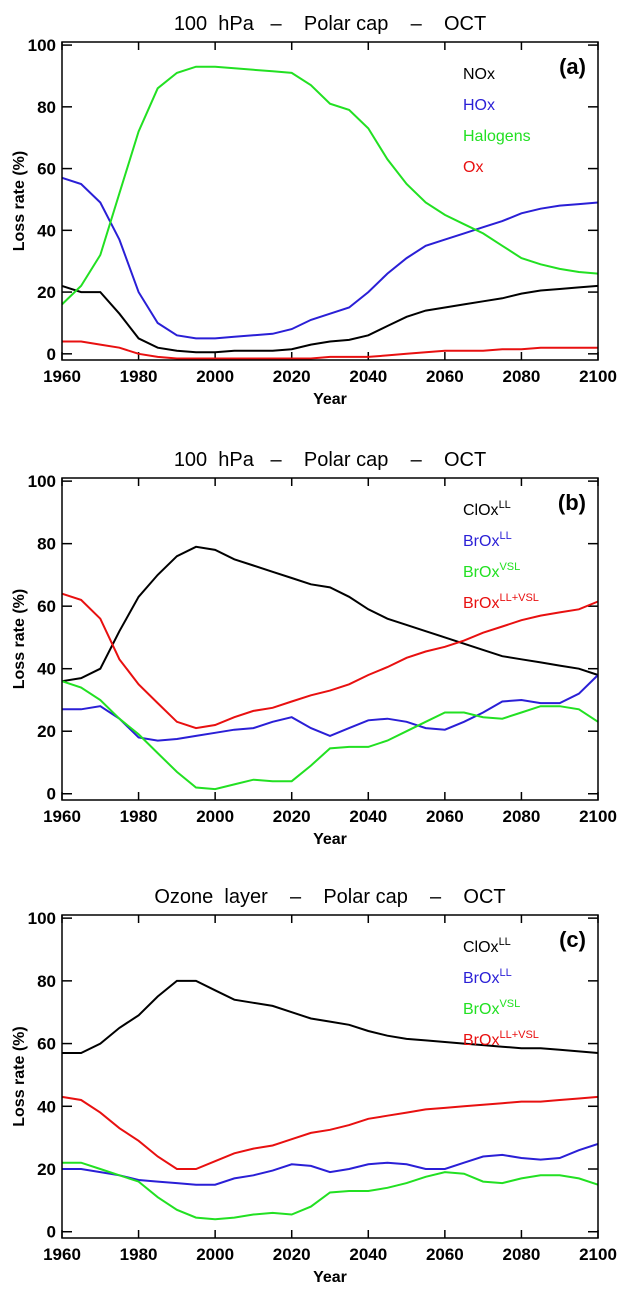 The width and height of the screenshot is (627, 1290). Describe the element at coordinates (572, 66) in the screenshot. I see `panel-label: (a)` at that location.